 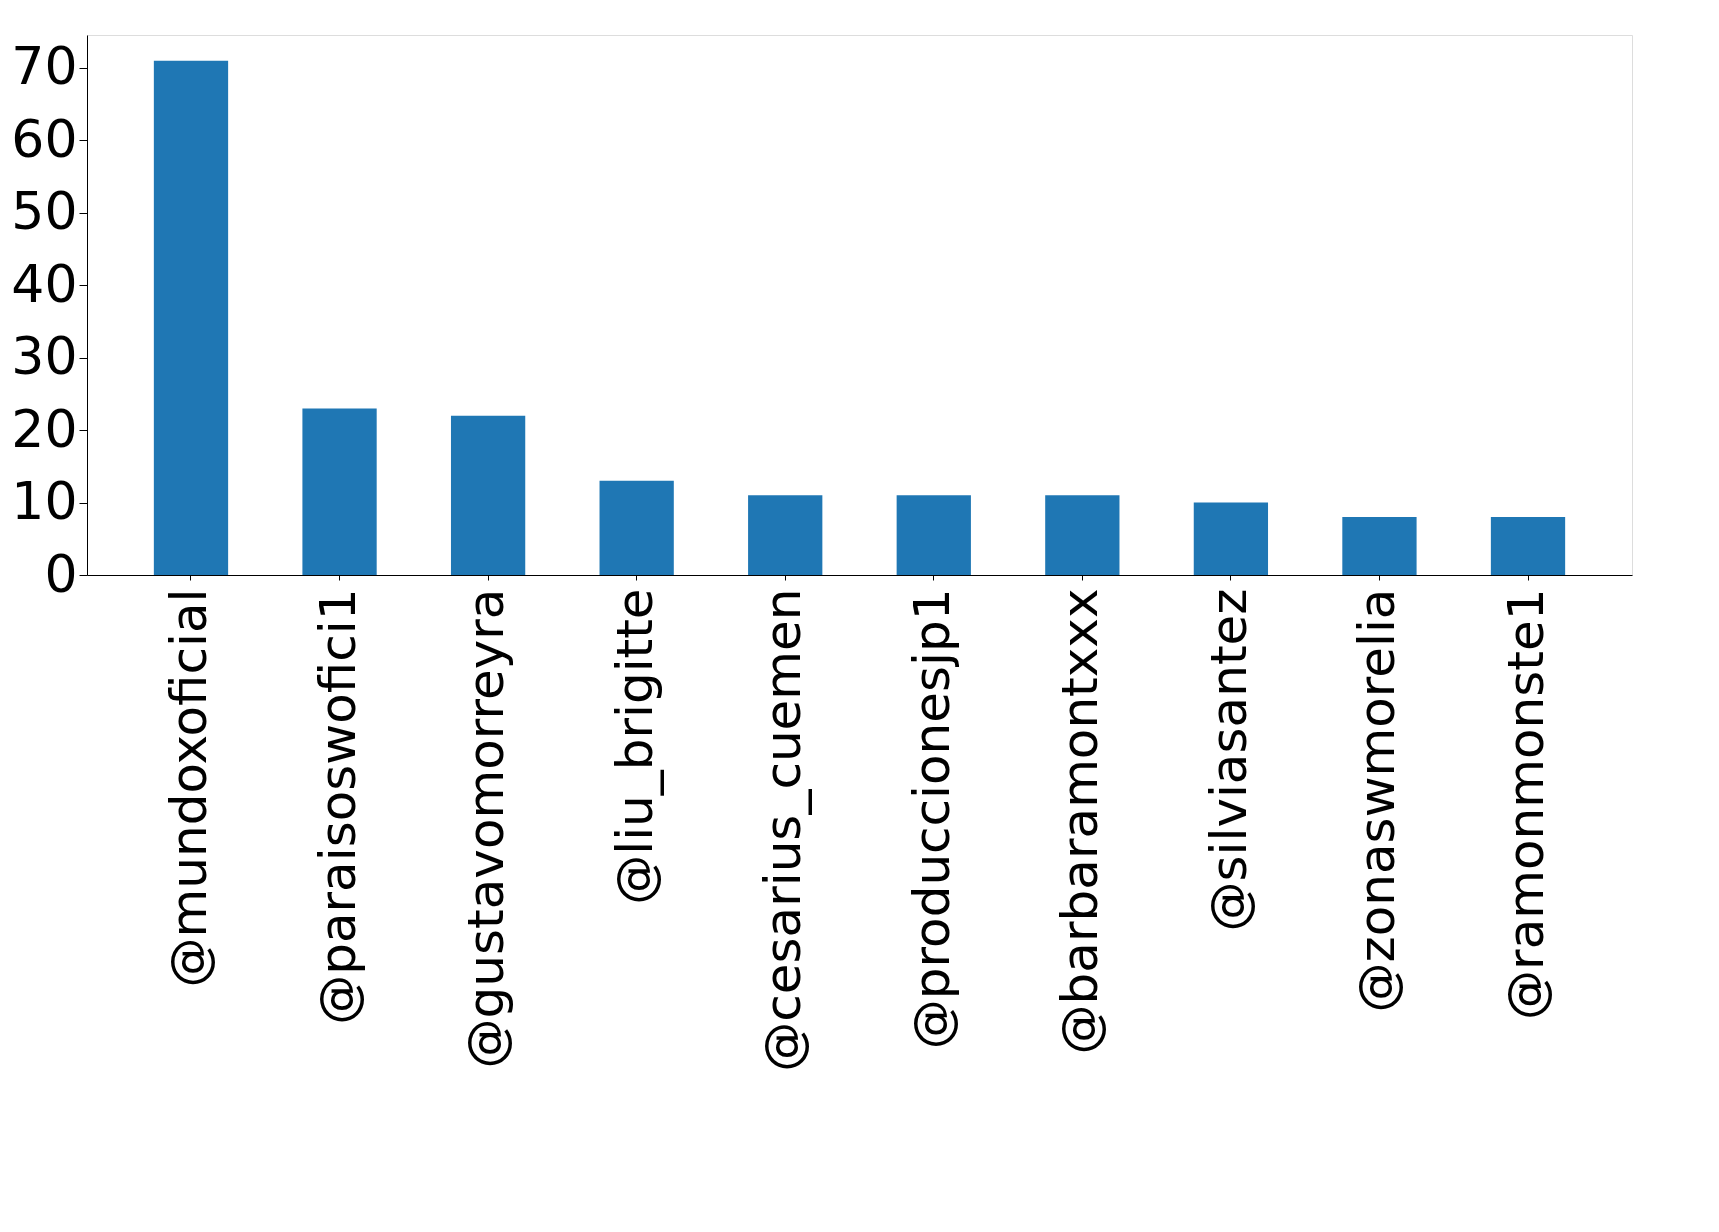 I want to click on x-tick-label: @ramonmonste1, so click(x=1526, y=804).